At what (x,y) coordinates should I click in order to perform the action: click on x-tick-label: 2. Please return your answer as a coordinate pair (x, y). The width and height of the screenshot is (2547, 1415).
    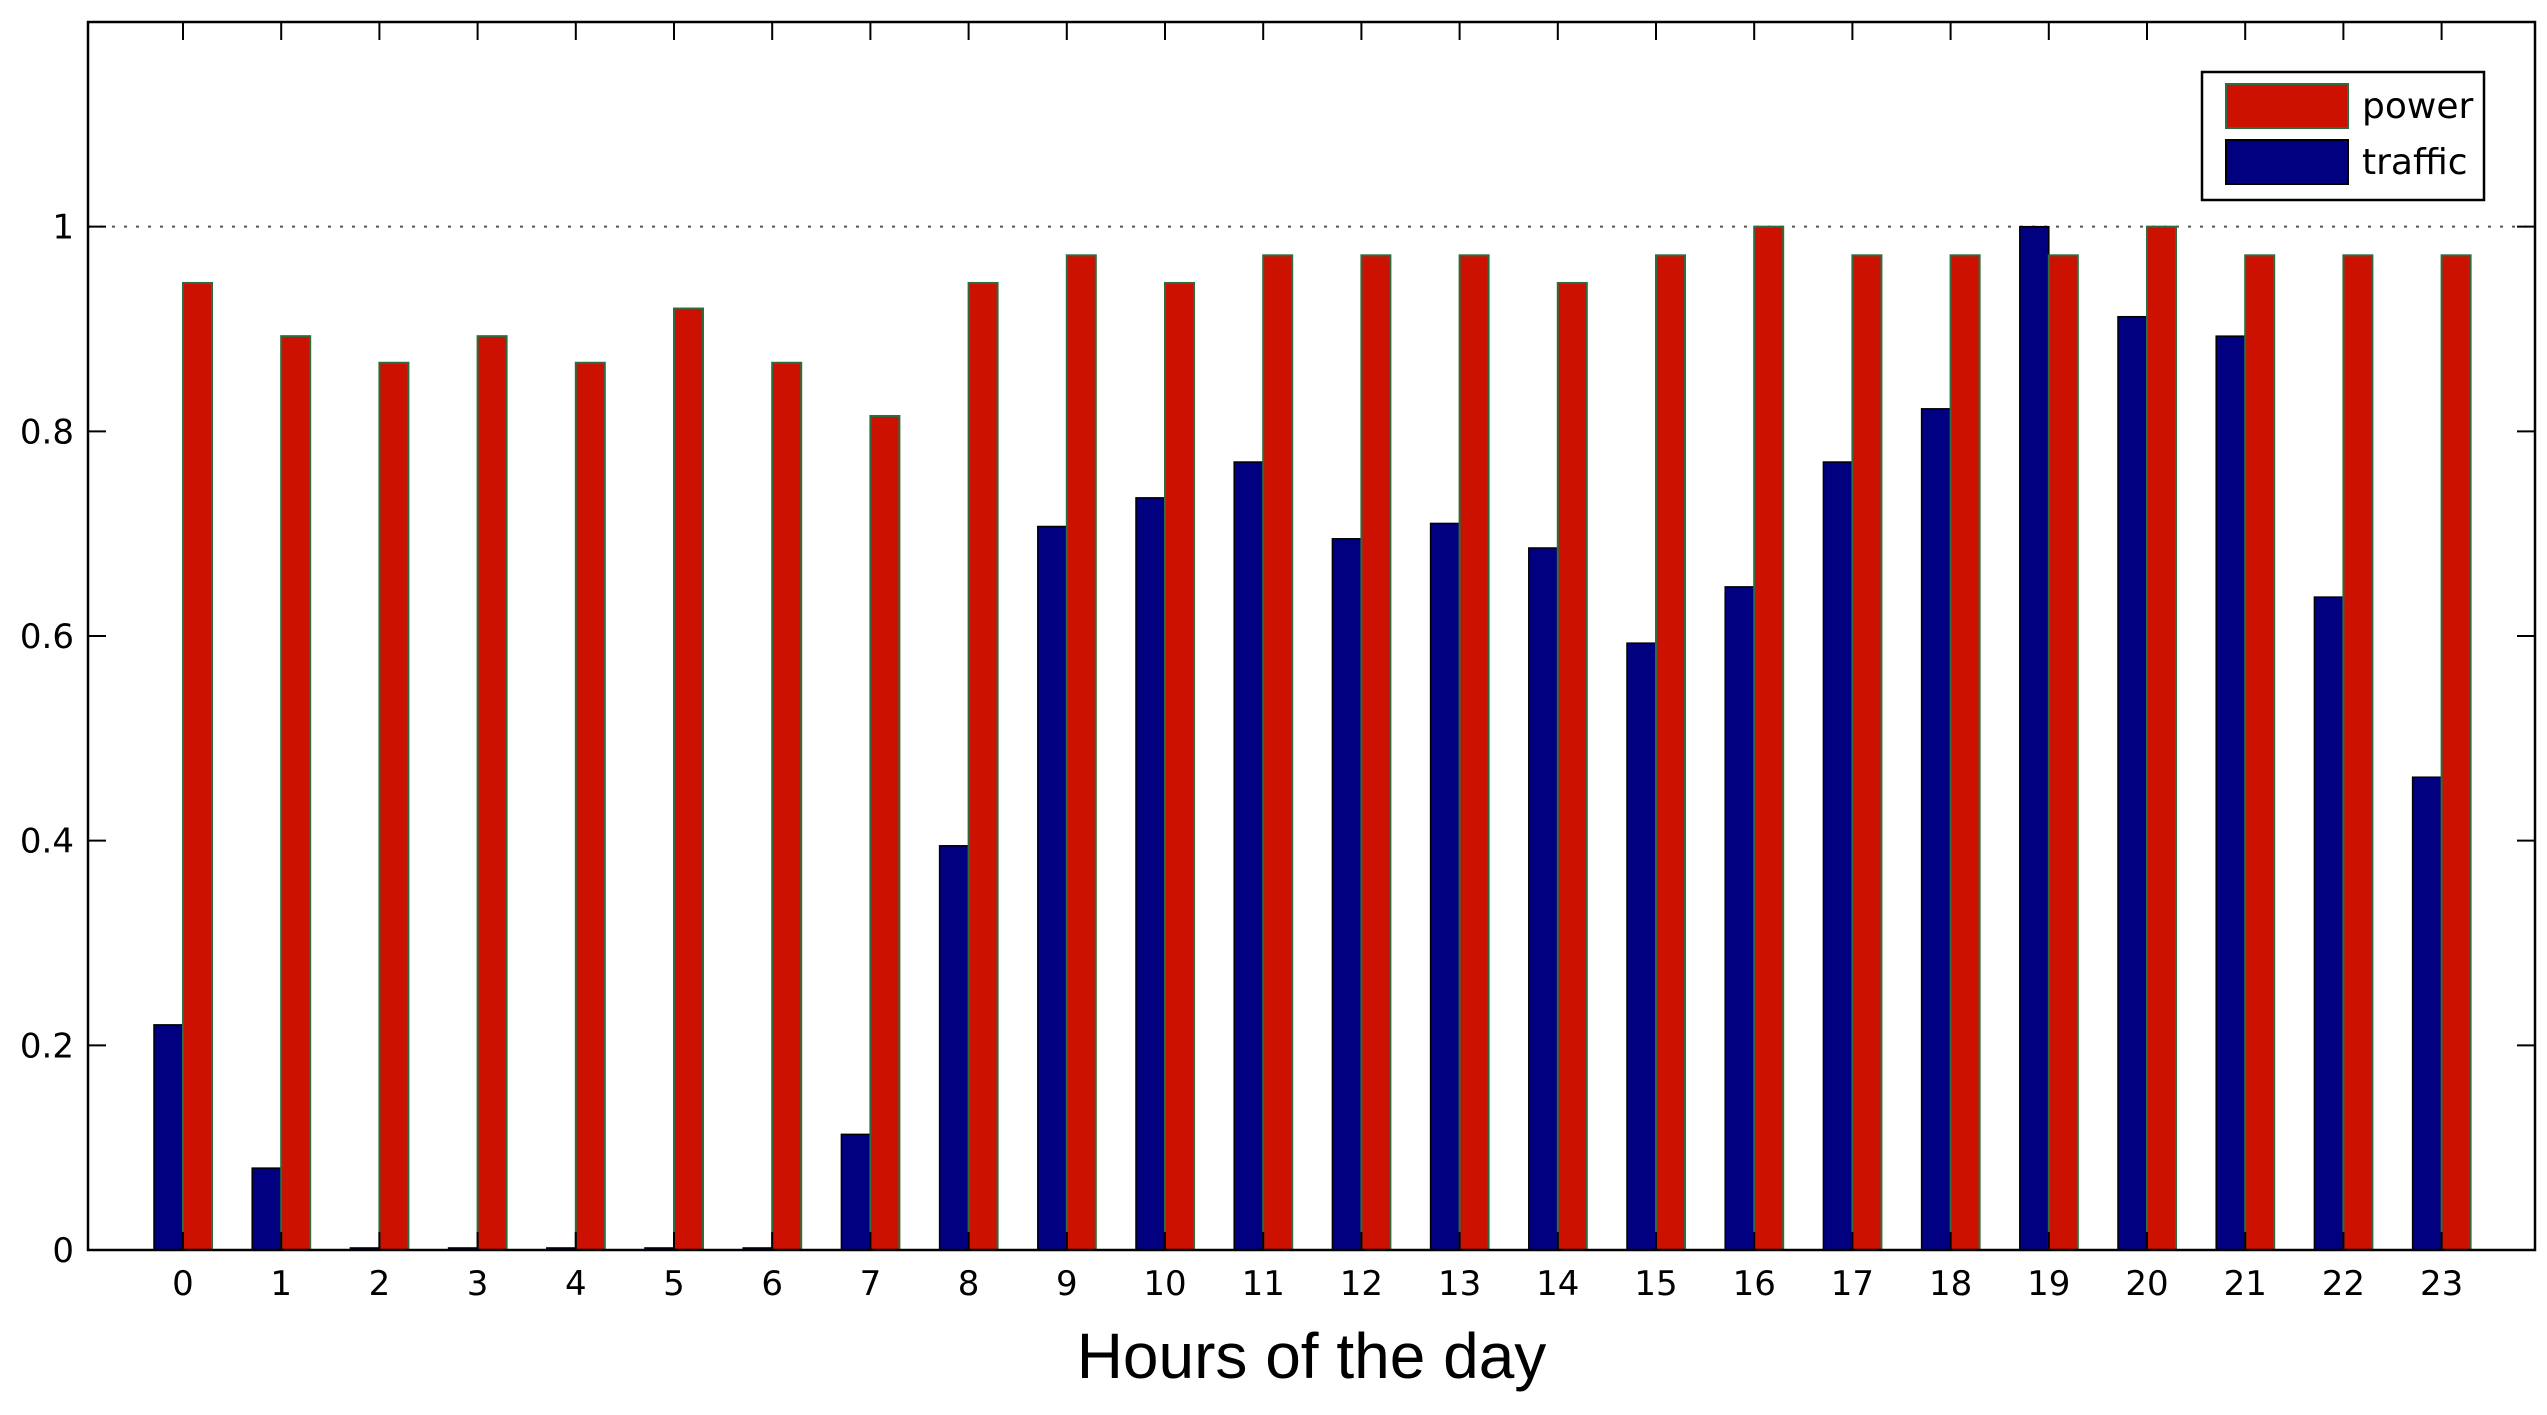
    Looking at the image, I should click on (380, 1284).